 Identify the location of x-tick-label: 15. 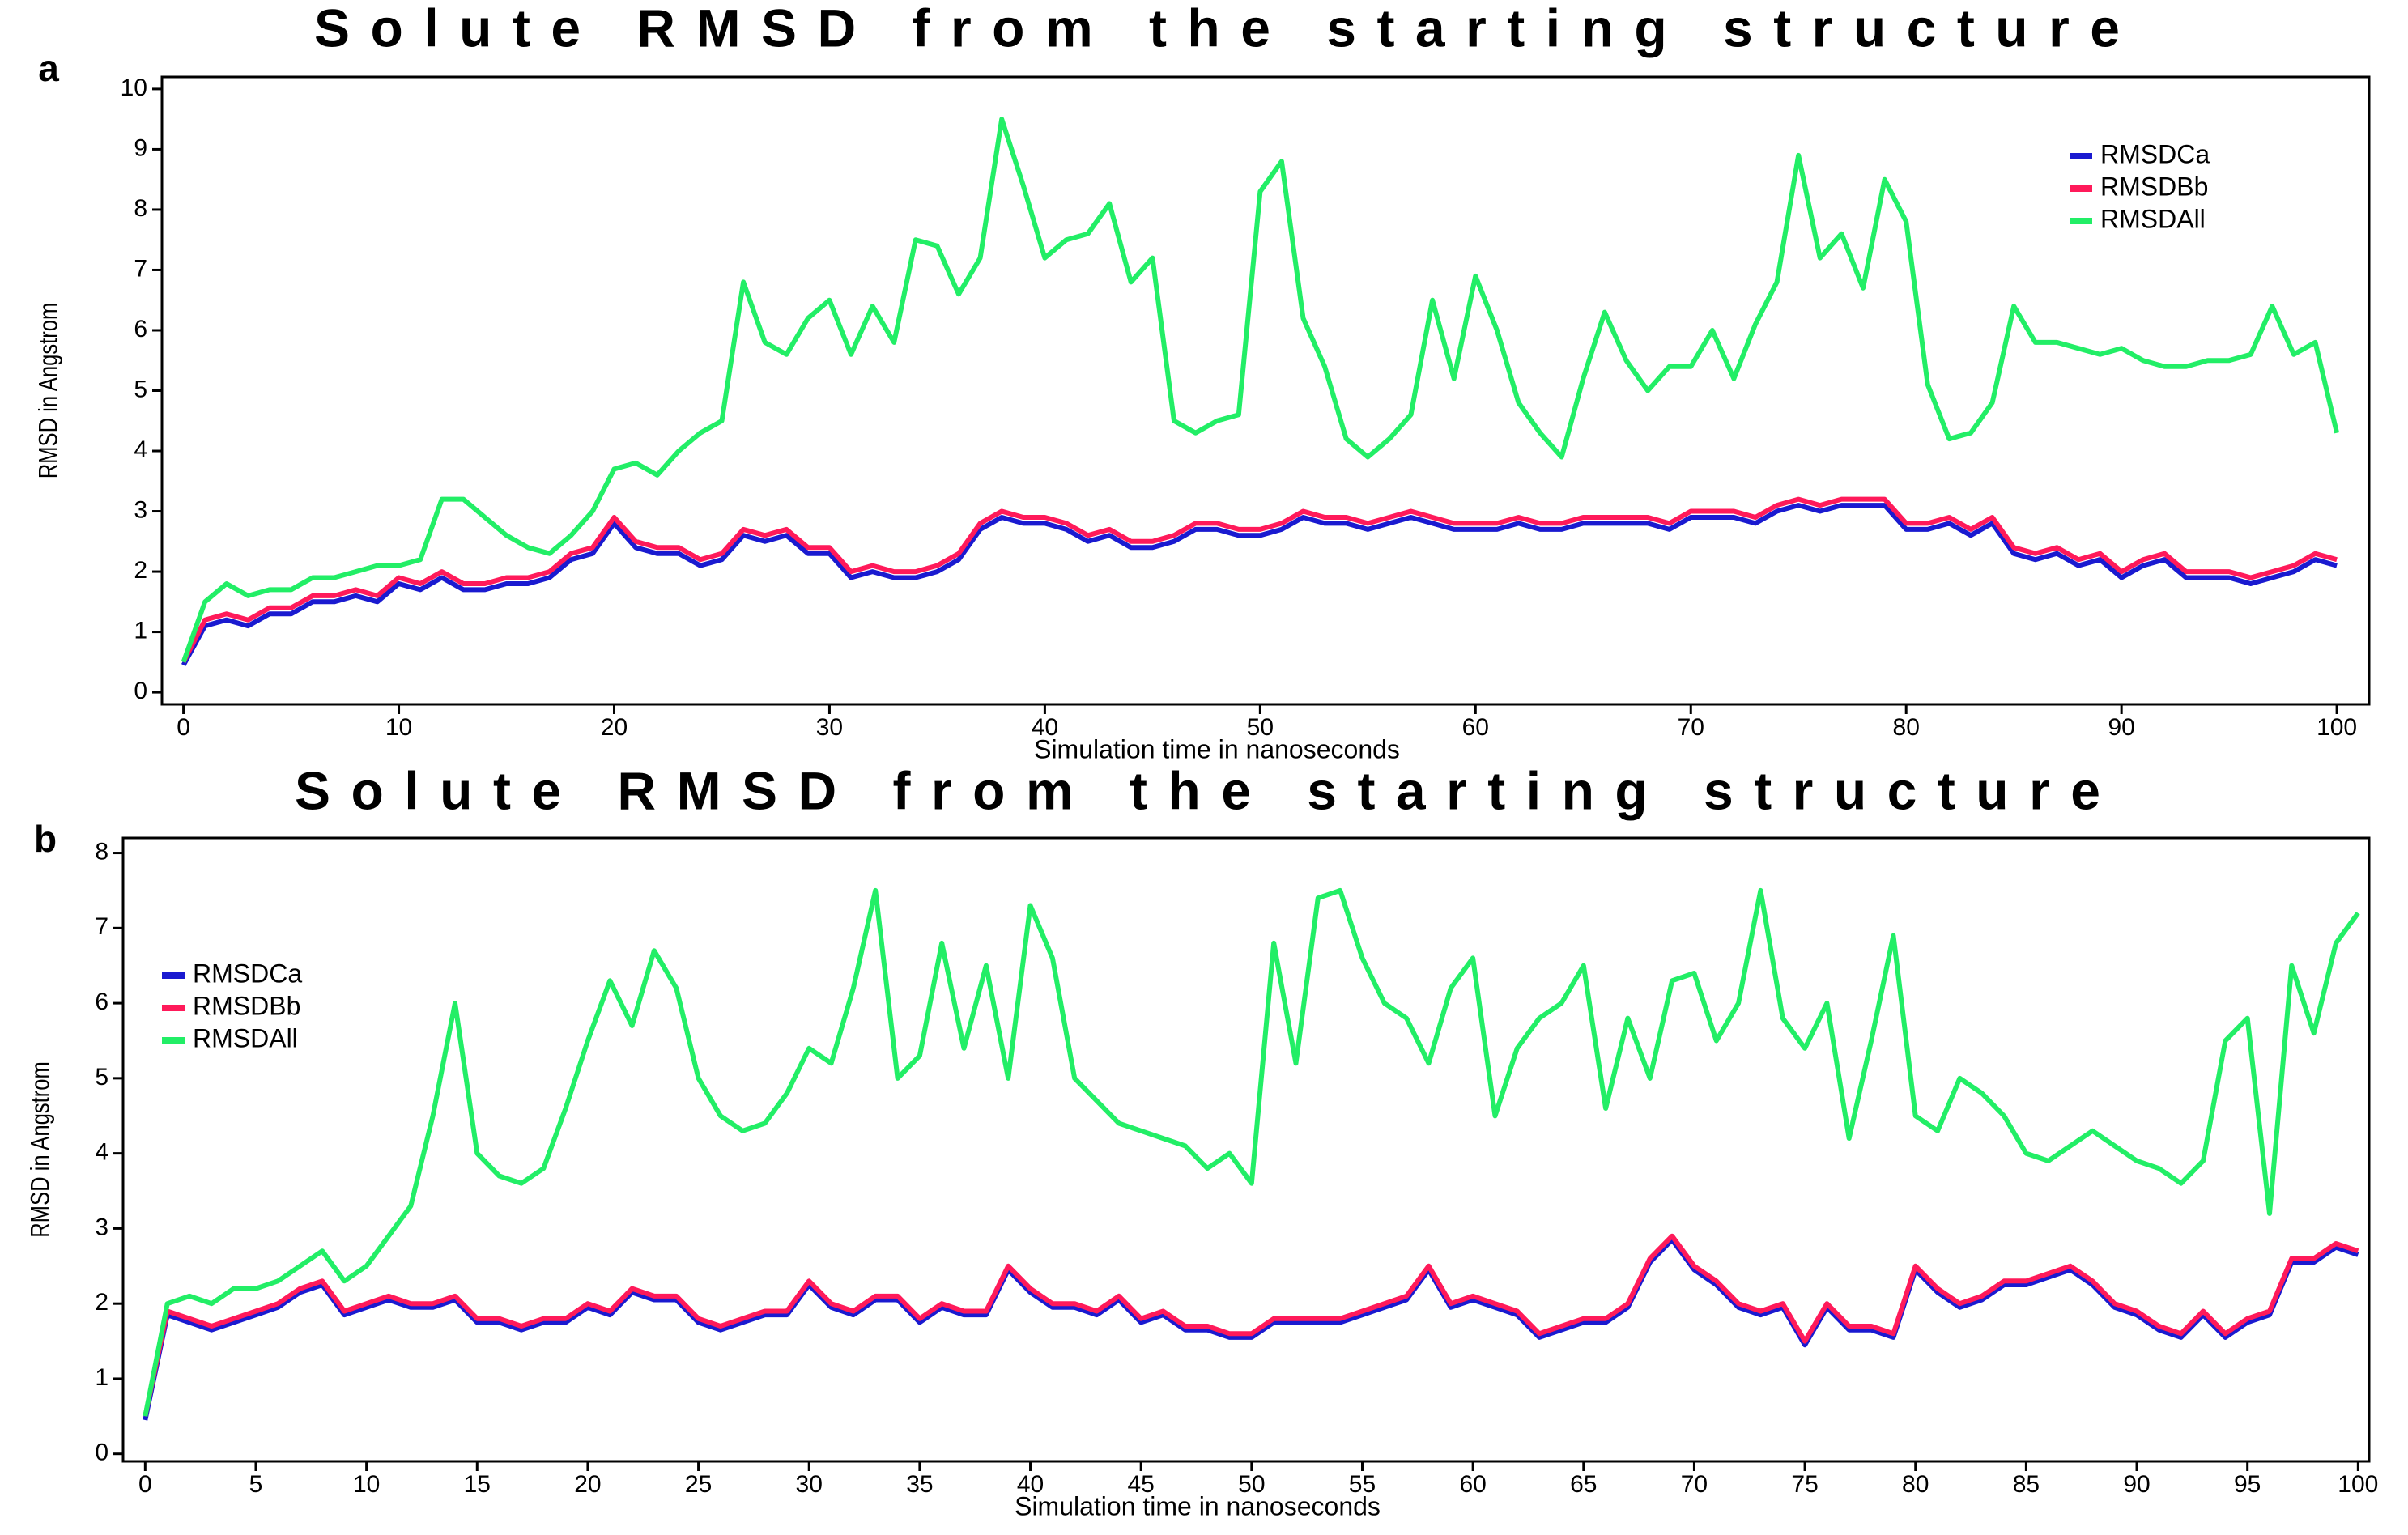
(478, 1484).